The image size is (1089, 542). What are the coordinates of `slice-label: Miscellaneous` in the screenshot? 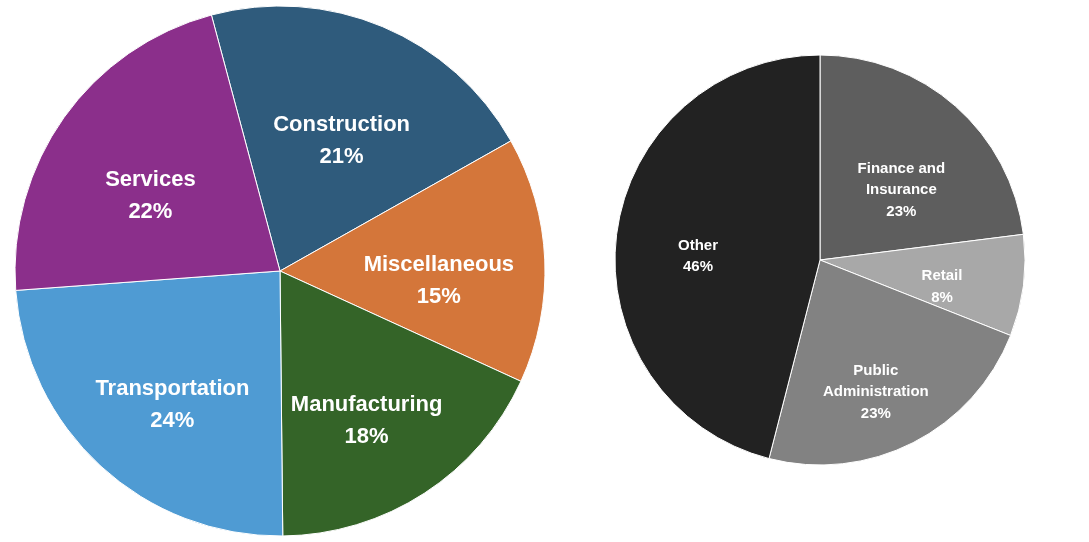 It's located at (439, 264).